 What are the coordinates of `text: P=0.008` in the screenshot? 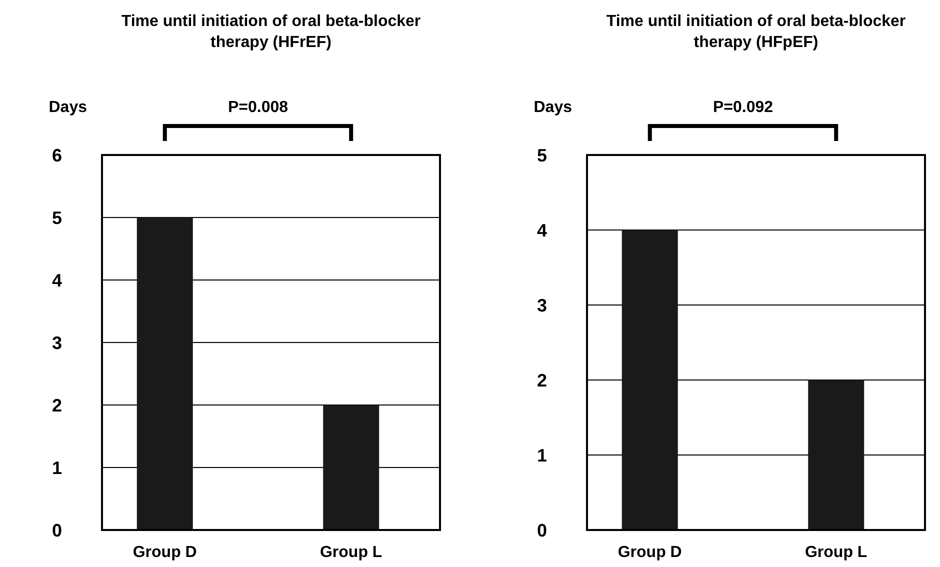 It's located at (258, 107).